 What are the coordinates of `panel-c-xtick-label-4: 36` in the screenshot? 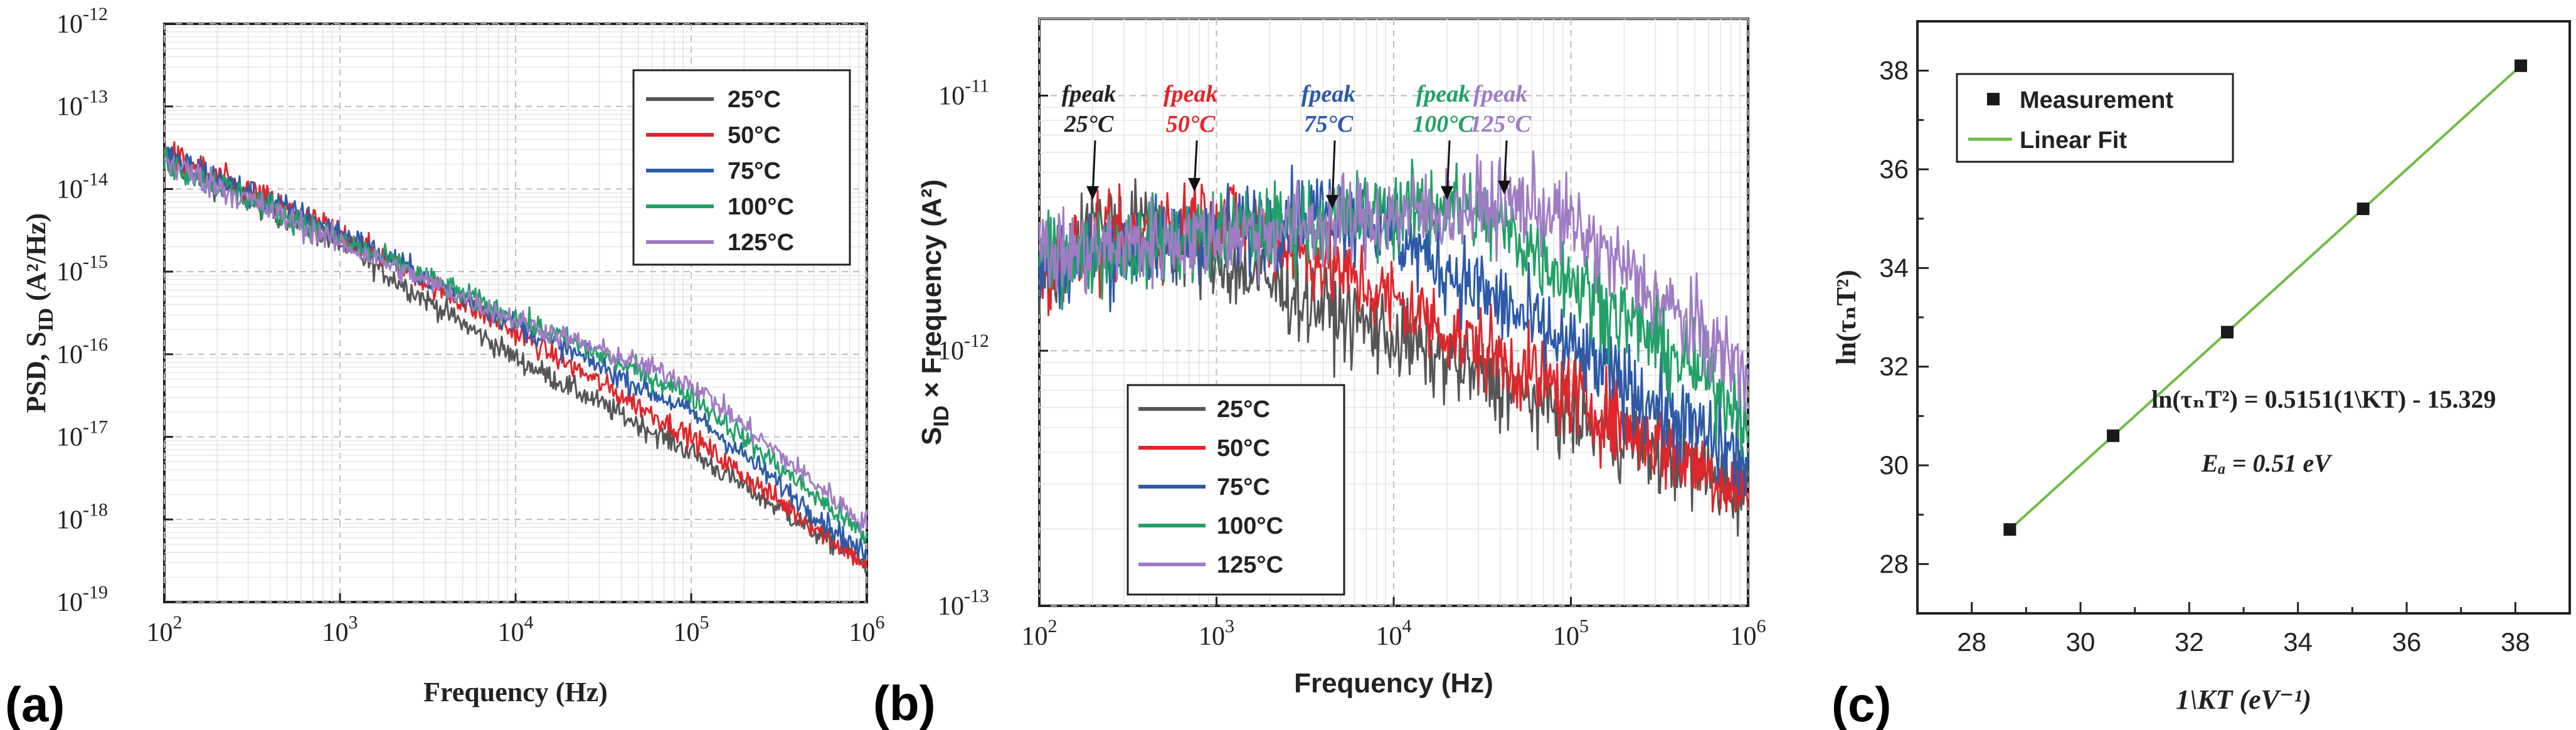 It's located at (2407, 642).